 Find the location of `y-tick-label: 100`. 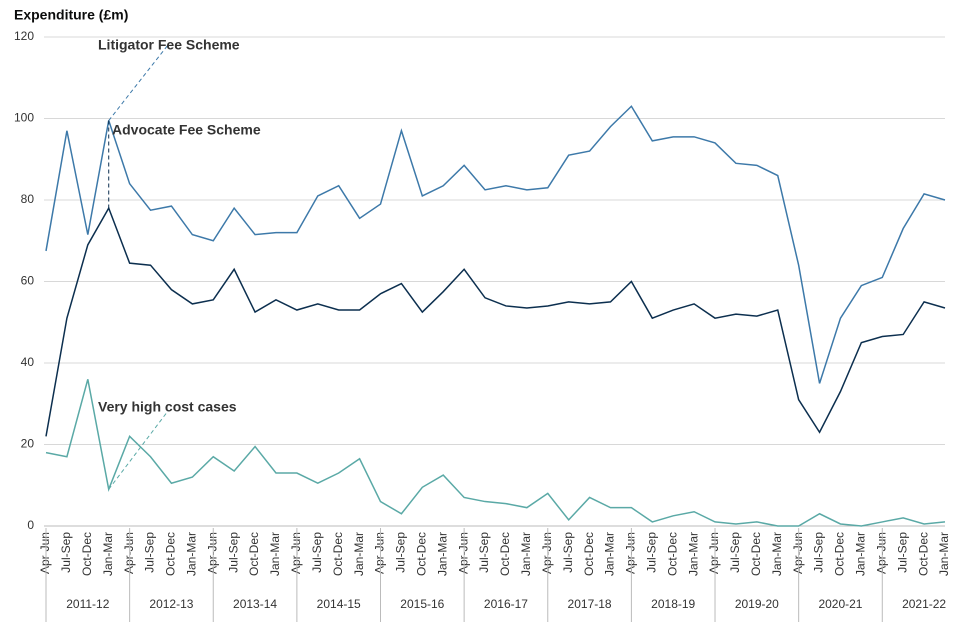

y-tick-label: 100 is located at coordinates (24, 118).